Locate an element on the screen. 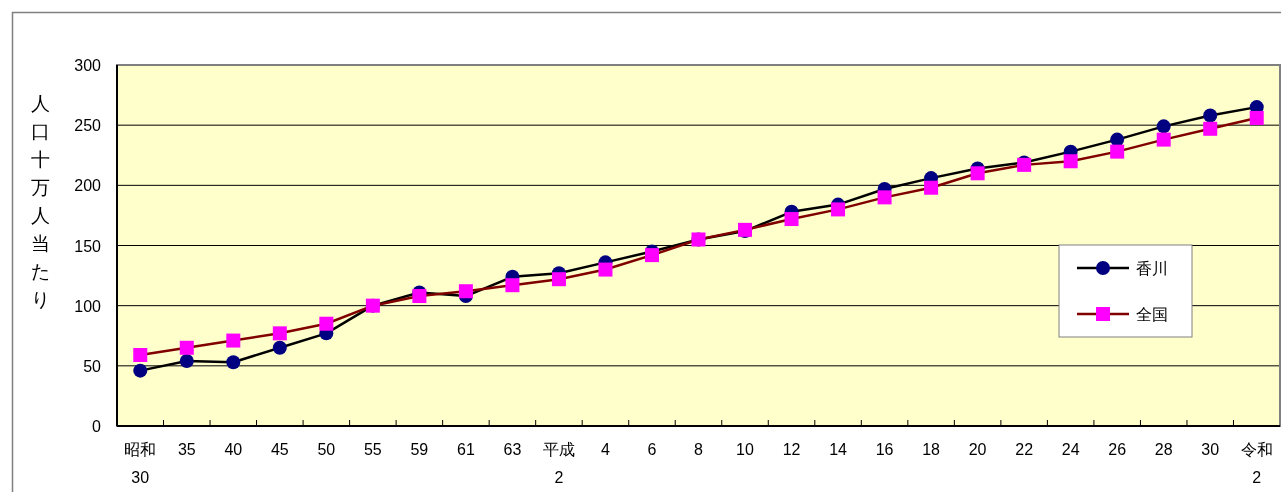 The image size is (1281, 492). x-tick-label: 22 is located at coordinates (1024, 449).